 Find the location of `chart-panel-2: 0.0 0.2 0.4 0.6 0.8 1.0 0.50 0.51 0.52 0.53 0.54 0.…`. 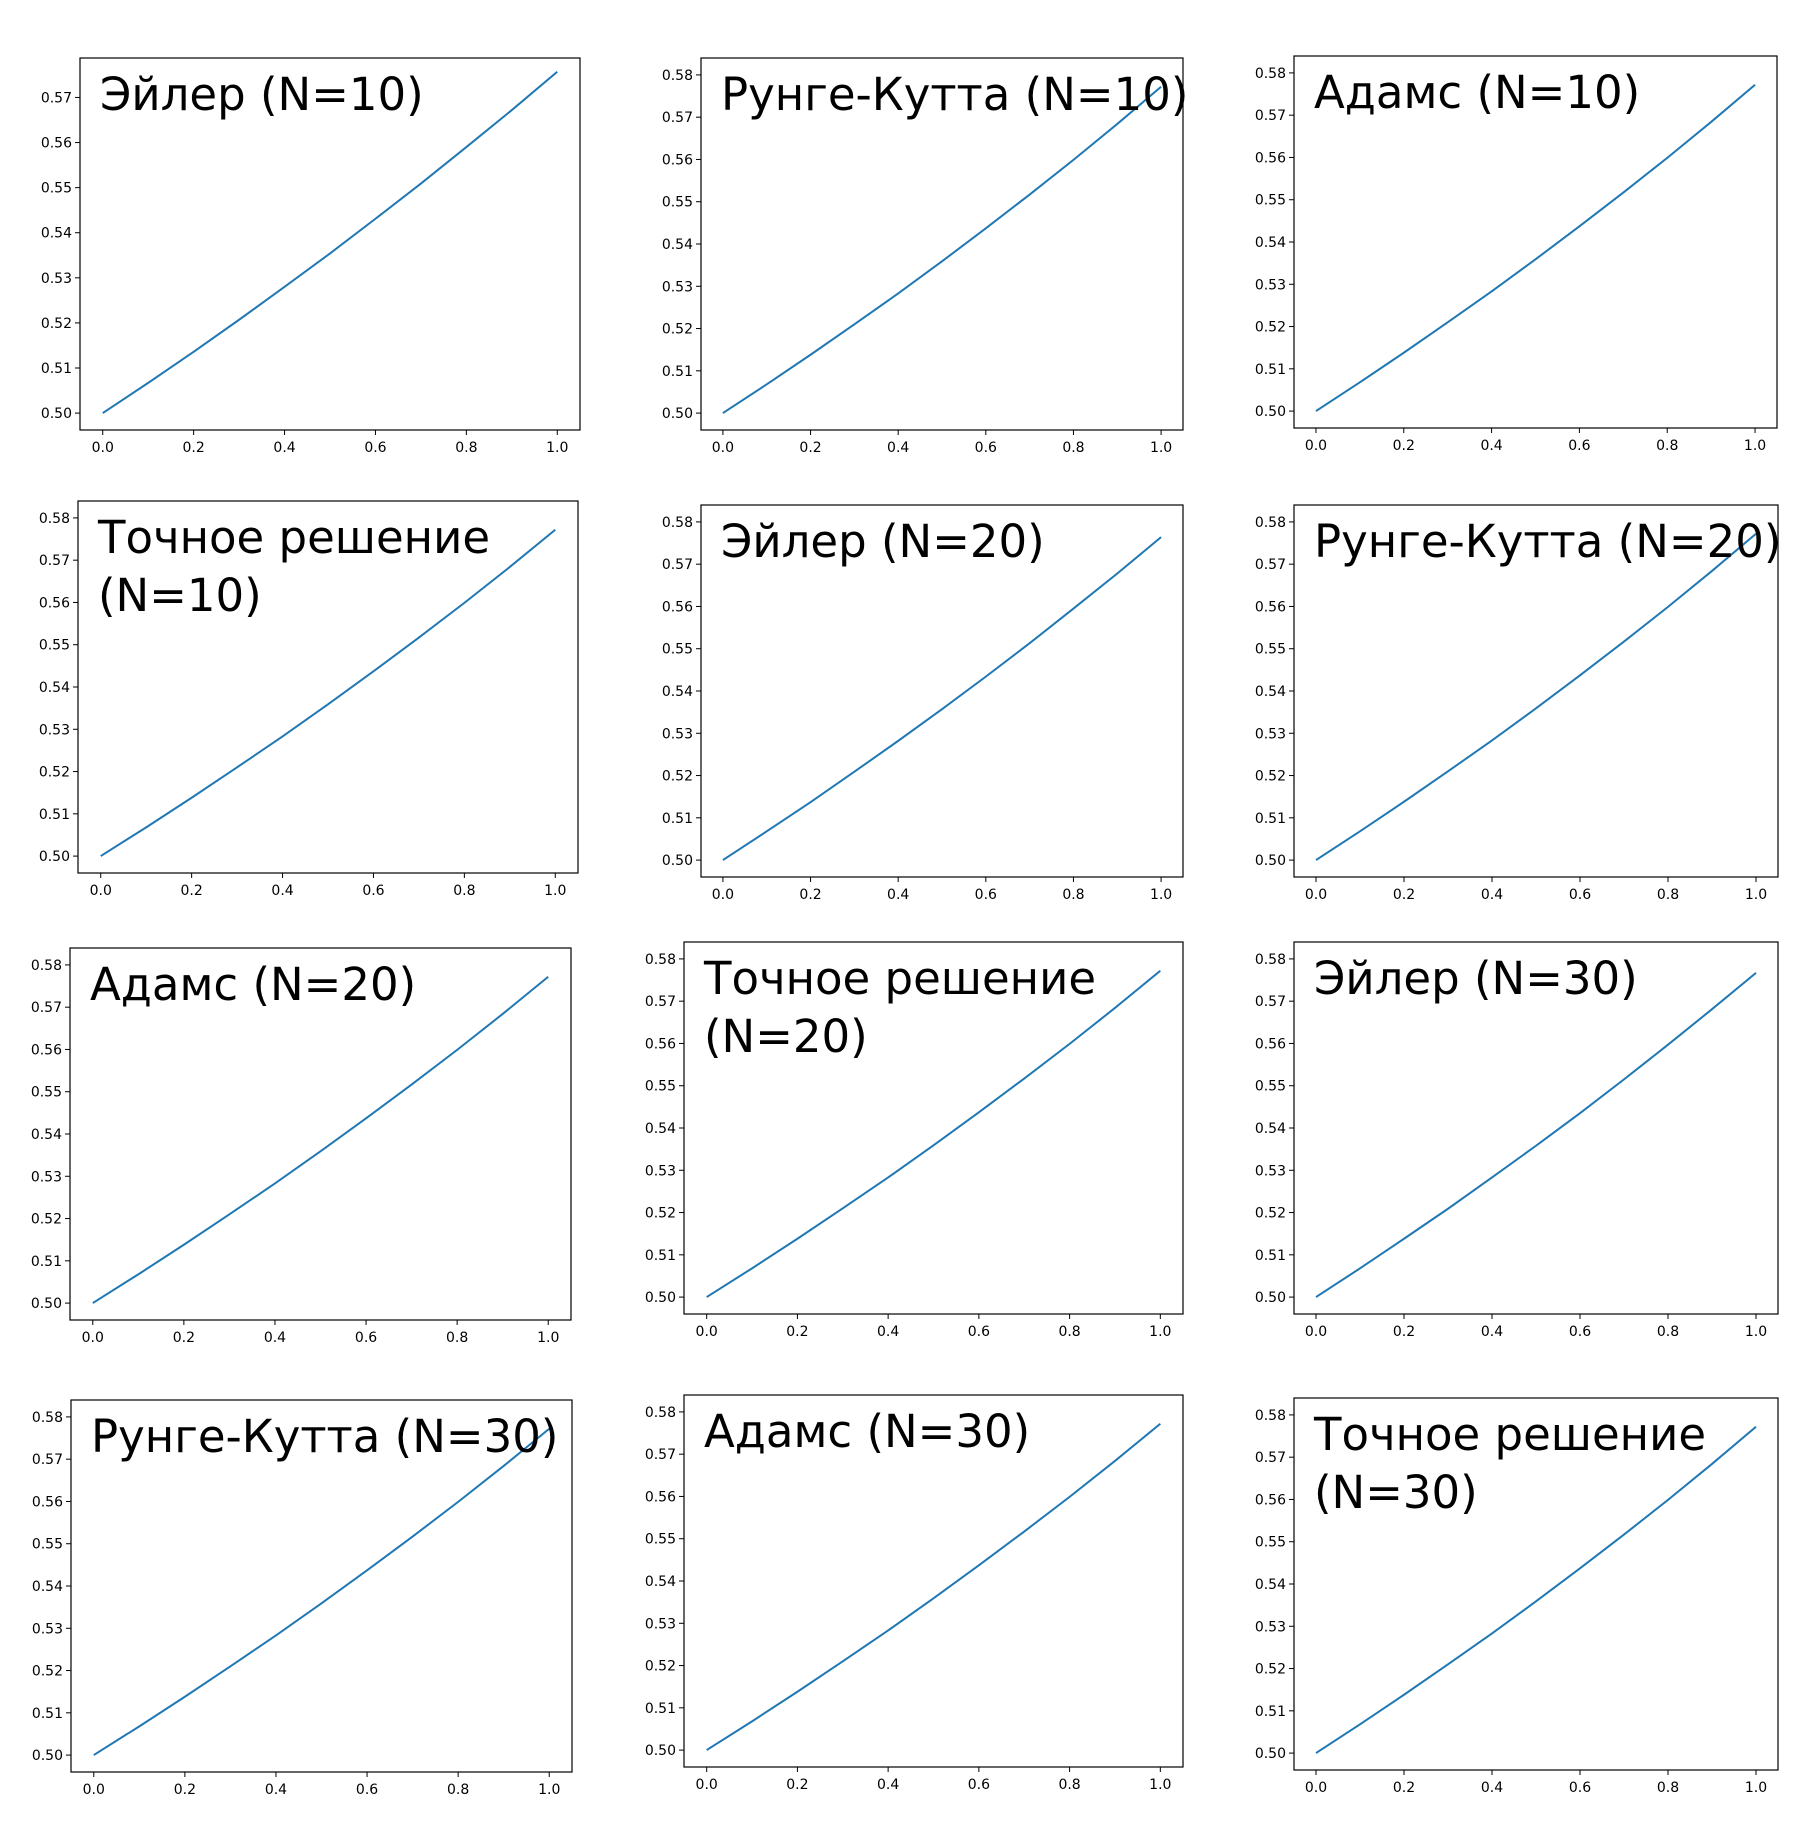

chart-panel-2: 0.0 0.2 0.4 0.6 0.8 1.0 0.50 0.51 0.52 0.53 0.54 0.… is located at coordinates (925, 256).